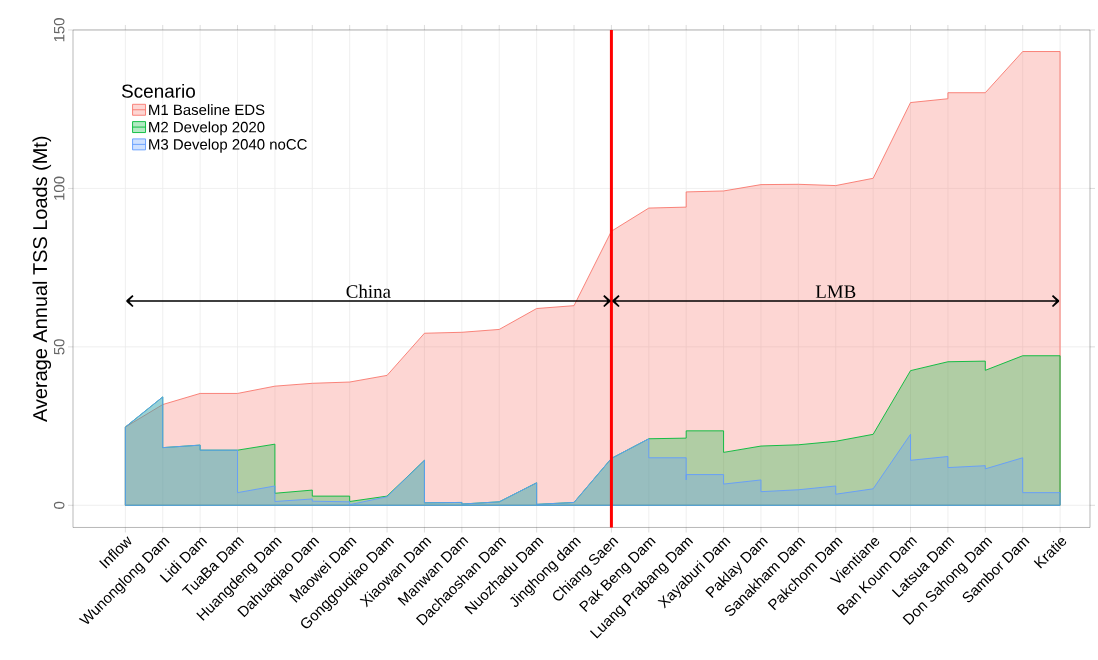 The width and height of the screenshot is (1098, 660). What do you see at coordinates (368, 291) in the screenshot?
I see `annotation: China` at bounding box center [368, 291].